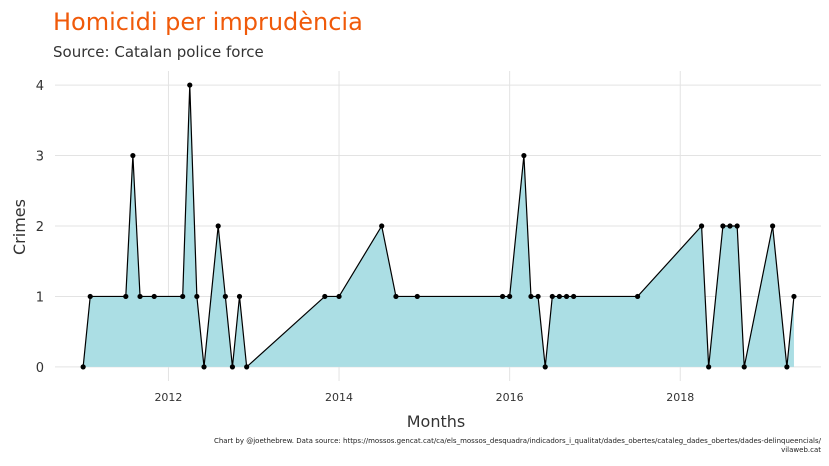  Describe the element at coordinates (424, 397) in the screenshot. I see `x-axis-ticks: 2012 2014 2016 2018` at that location.